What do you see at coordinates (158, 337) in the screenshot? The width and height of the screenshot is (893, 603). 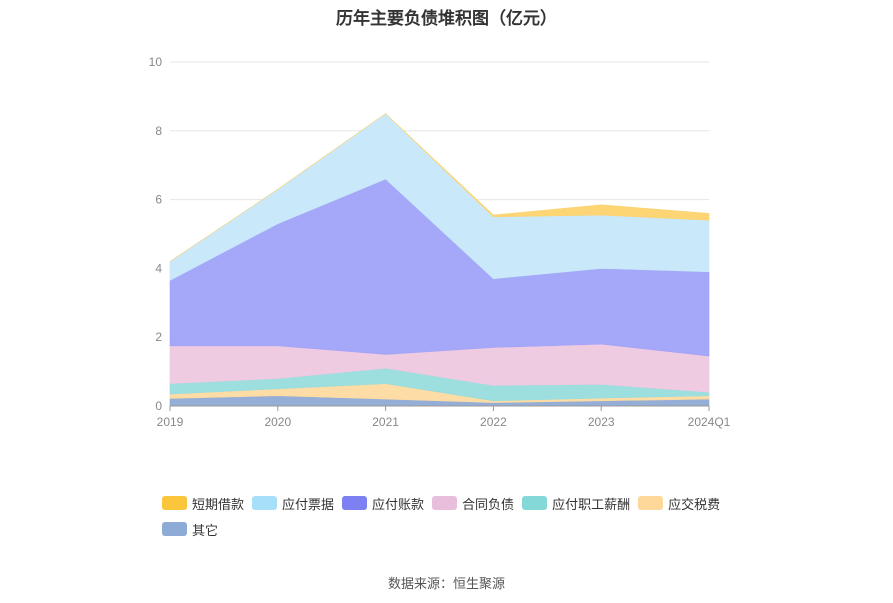 I see `y-tick-label: 2` at bounding box center [158, 337].